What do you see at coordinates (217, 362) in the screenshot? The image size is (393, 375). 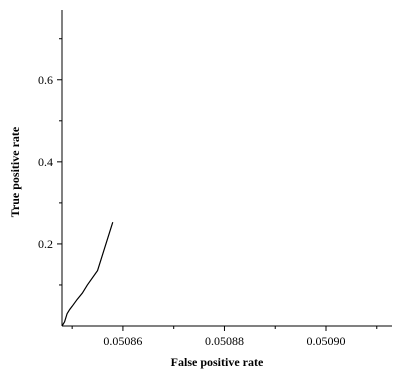 I see `x-axis-title: False positive rate` at bounding box center [217, 362].